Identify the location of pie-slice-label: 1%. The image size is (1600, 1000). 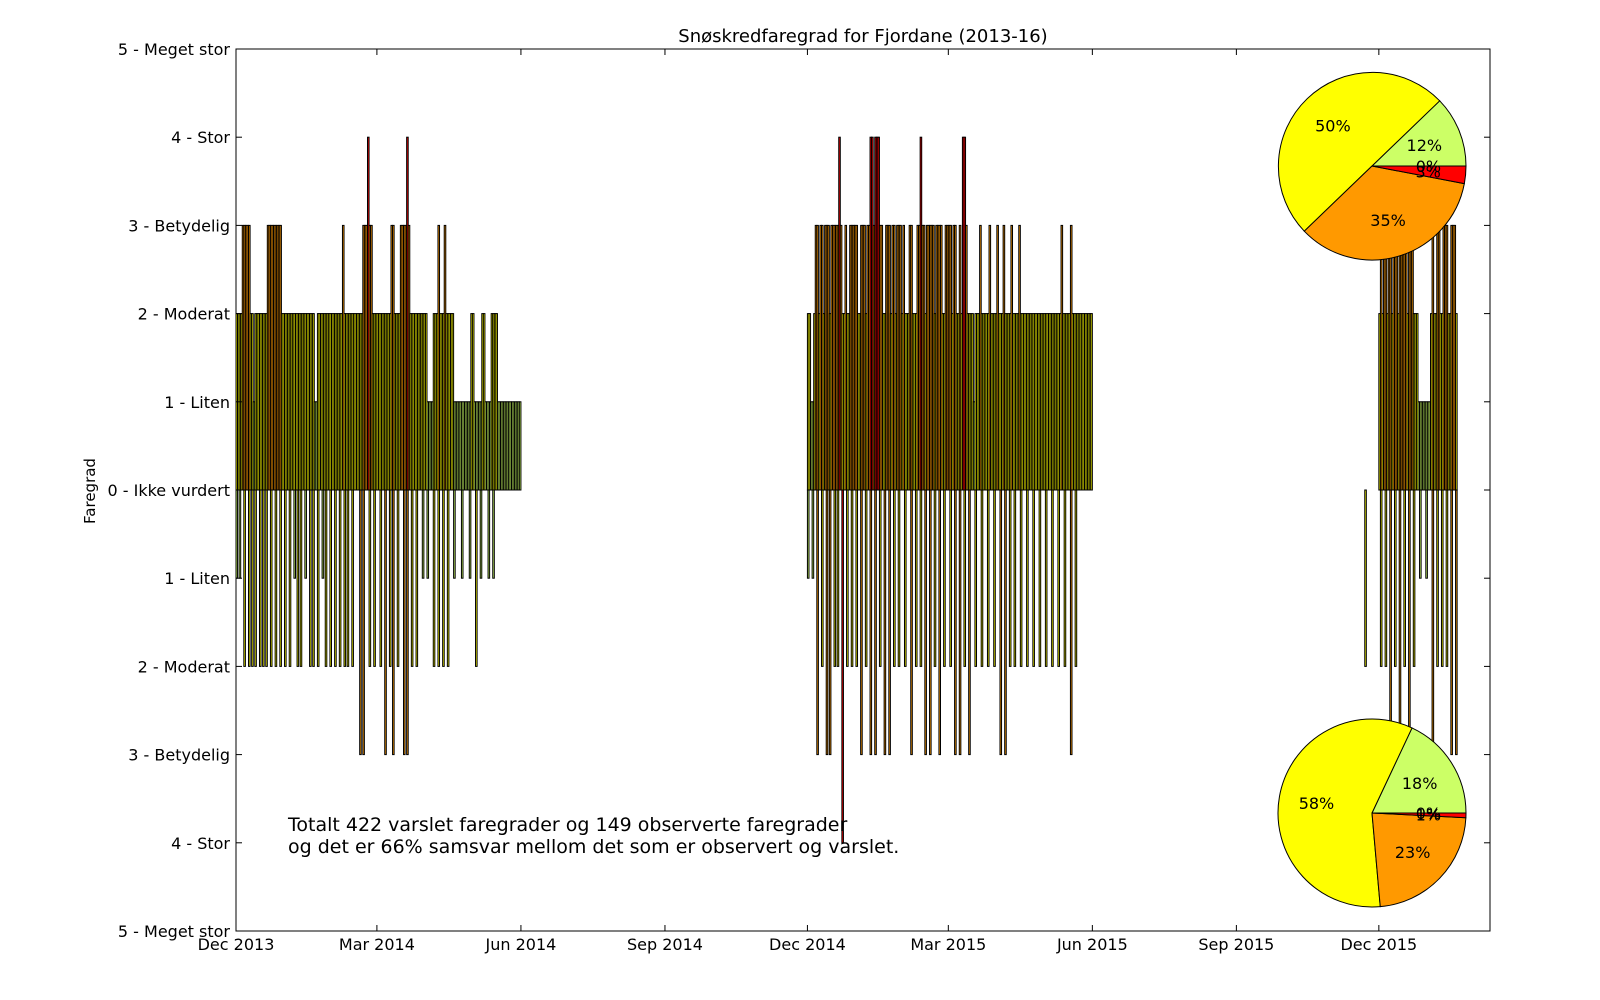
(1428, 814).